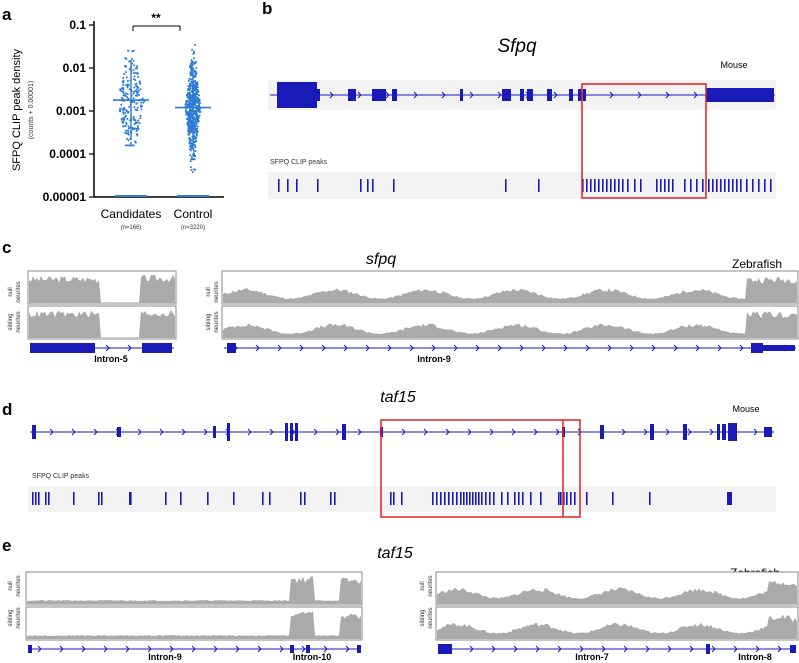  I want to click on intron-label-e-l2: Intron-10, so click(312, 657).